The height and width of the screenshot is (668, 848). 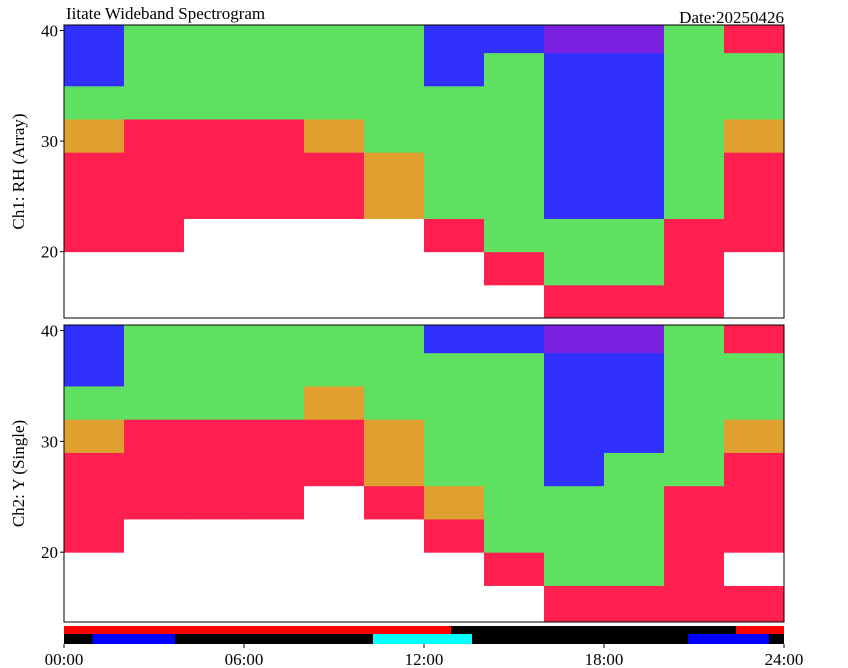 I want to click on x-tick-label: 06:00, so click(x=244, y=659).